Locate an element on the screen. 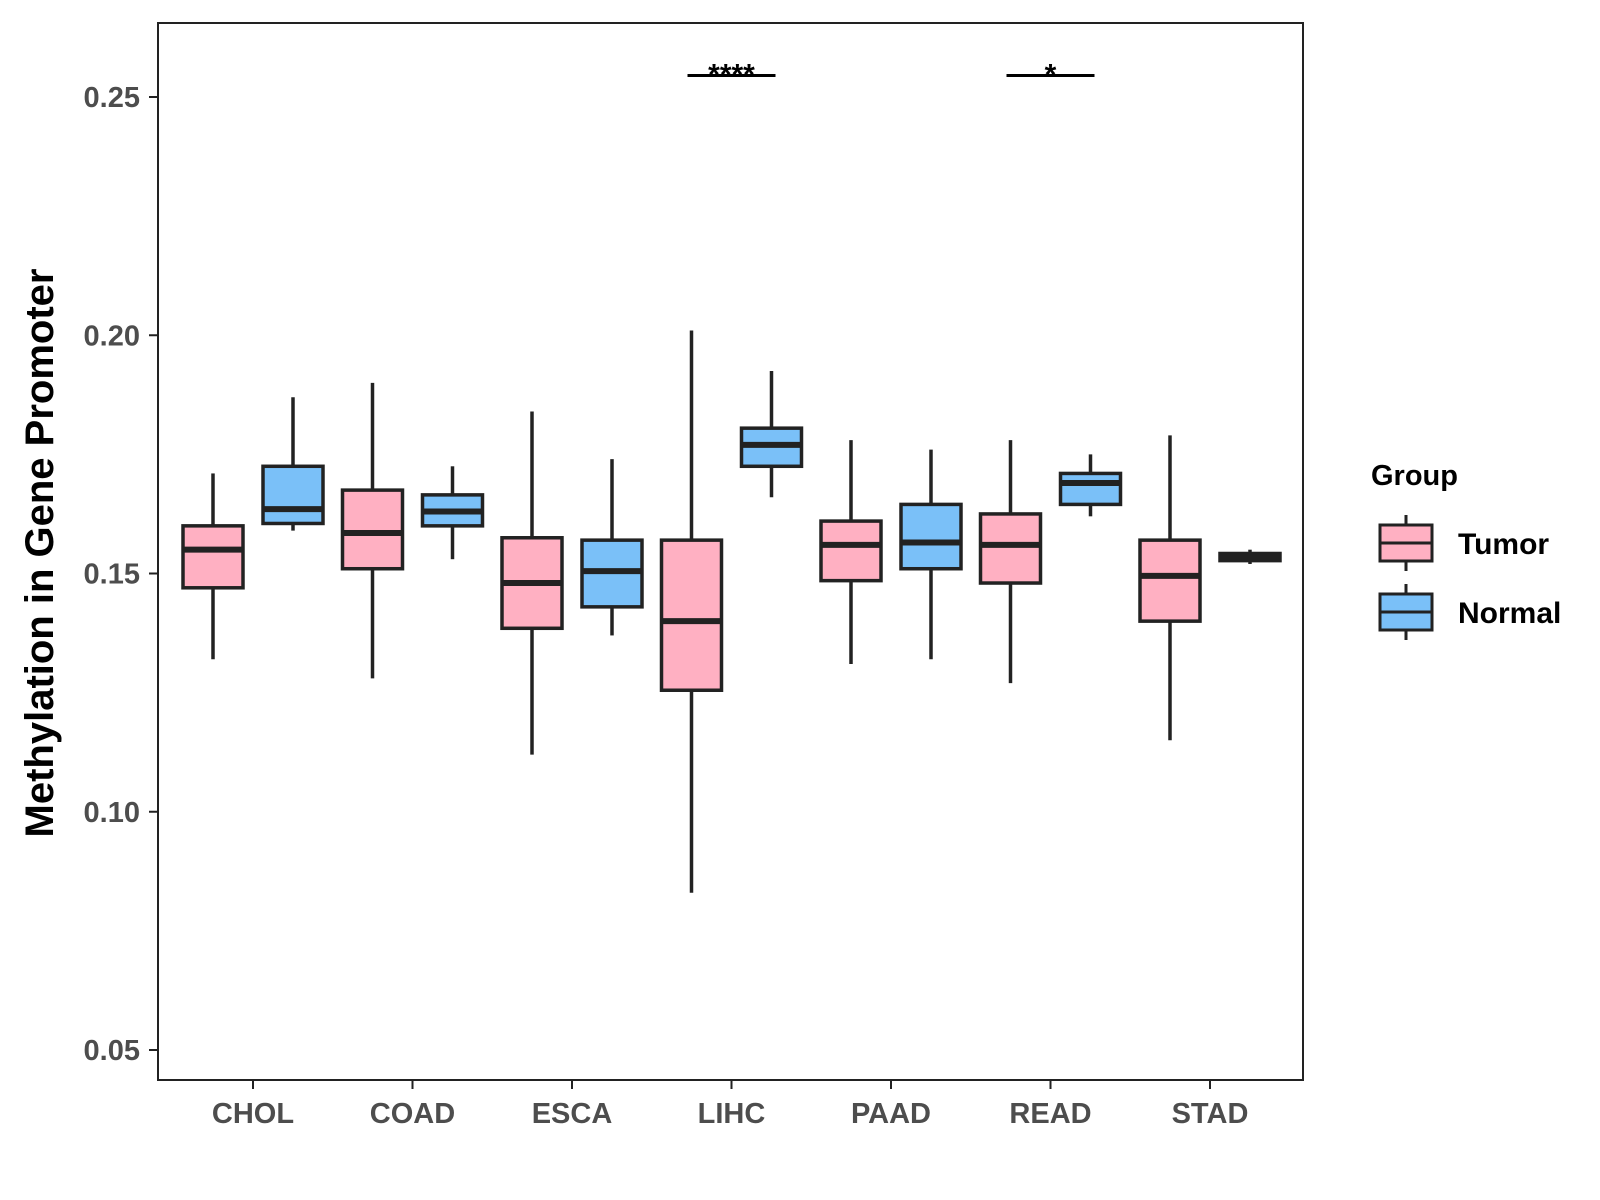 The height and width of the screenshot is (1200, 1600). box-tumor-chol is located at coordinates (213, 566).